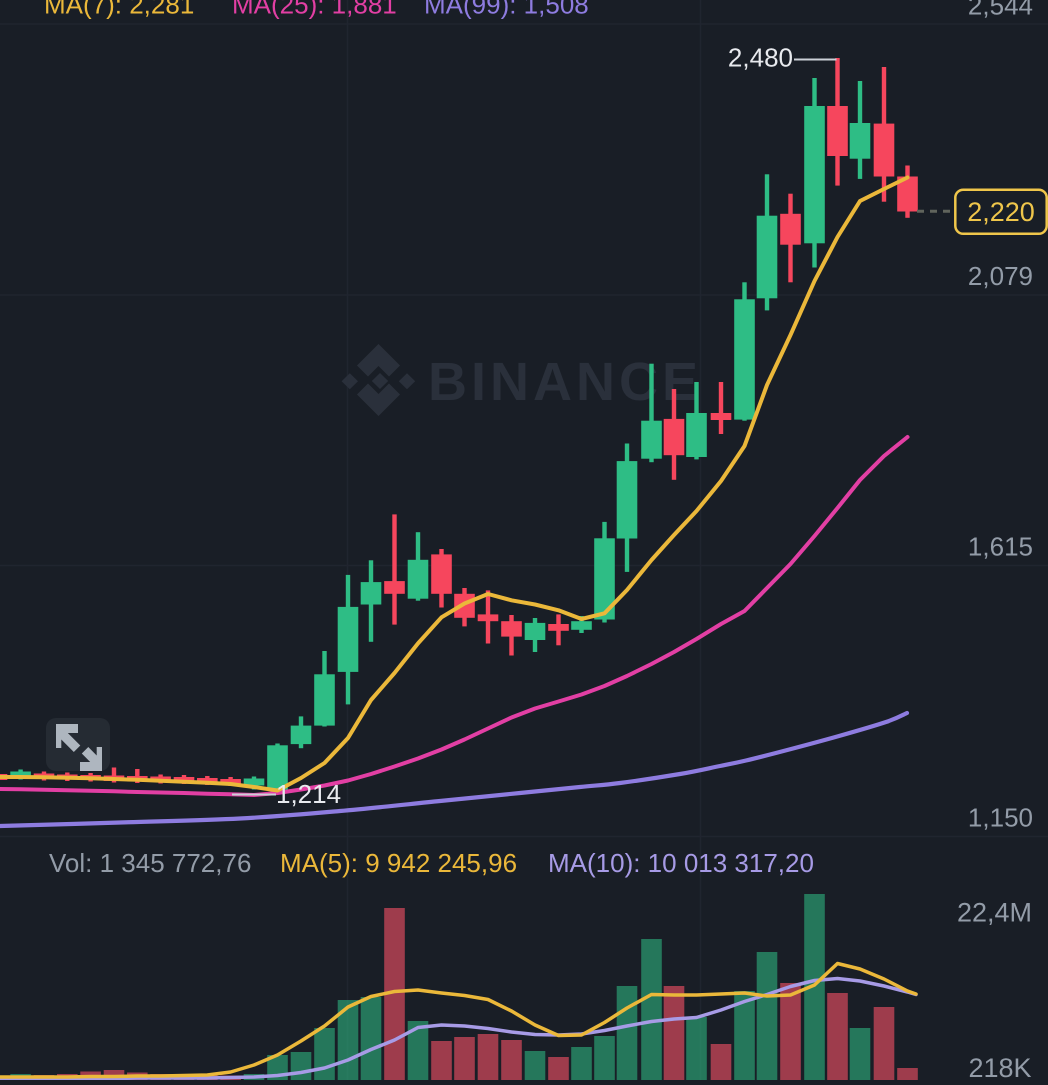 The image size is (1048, 1085). What do you see at coordinates (314, 10) in the screenshot?
I see `svg-text: MA(25): 1,881` at bounding box center [314, 10].